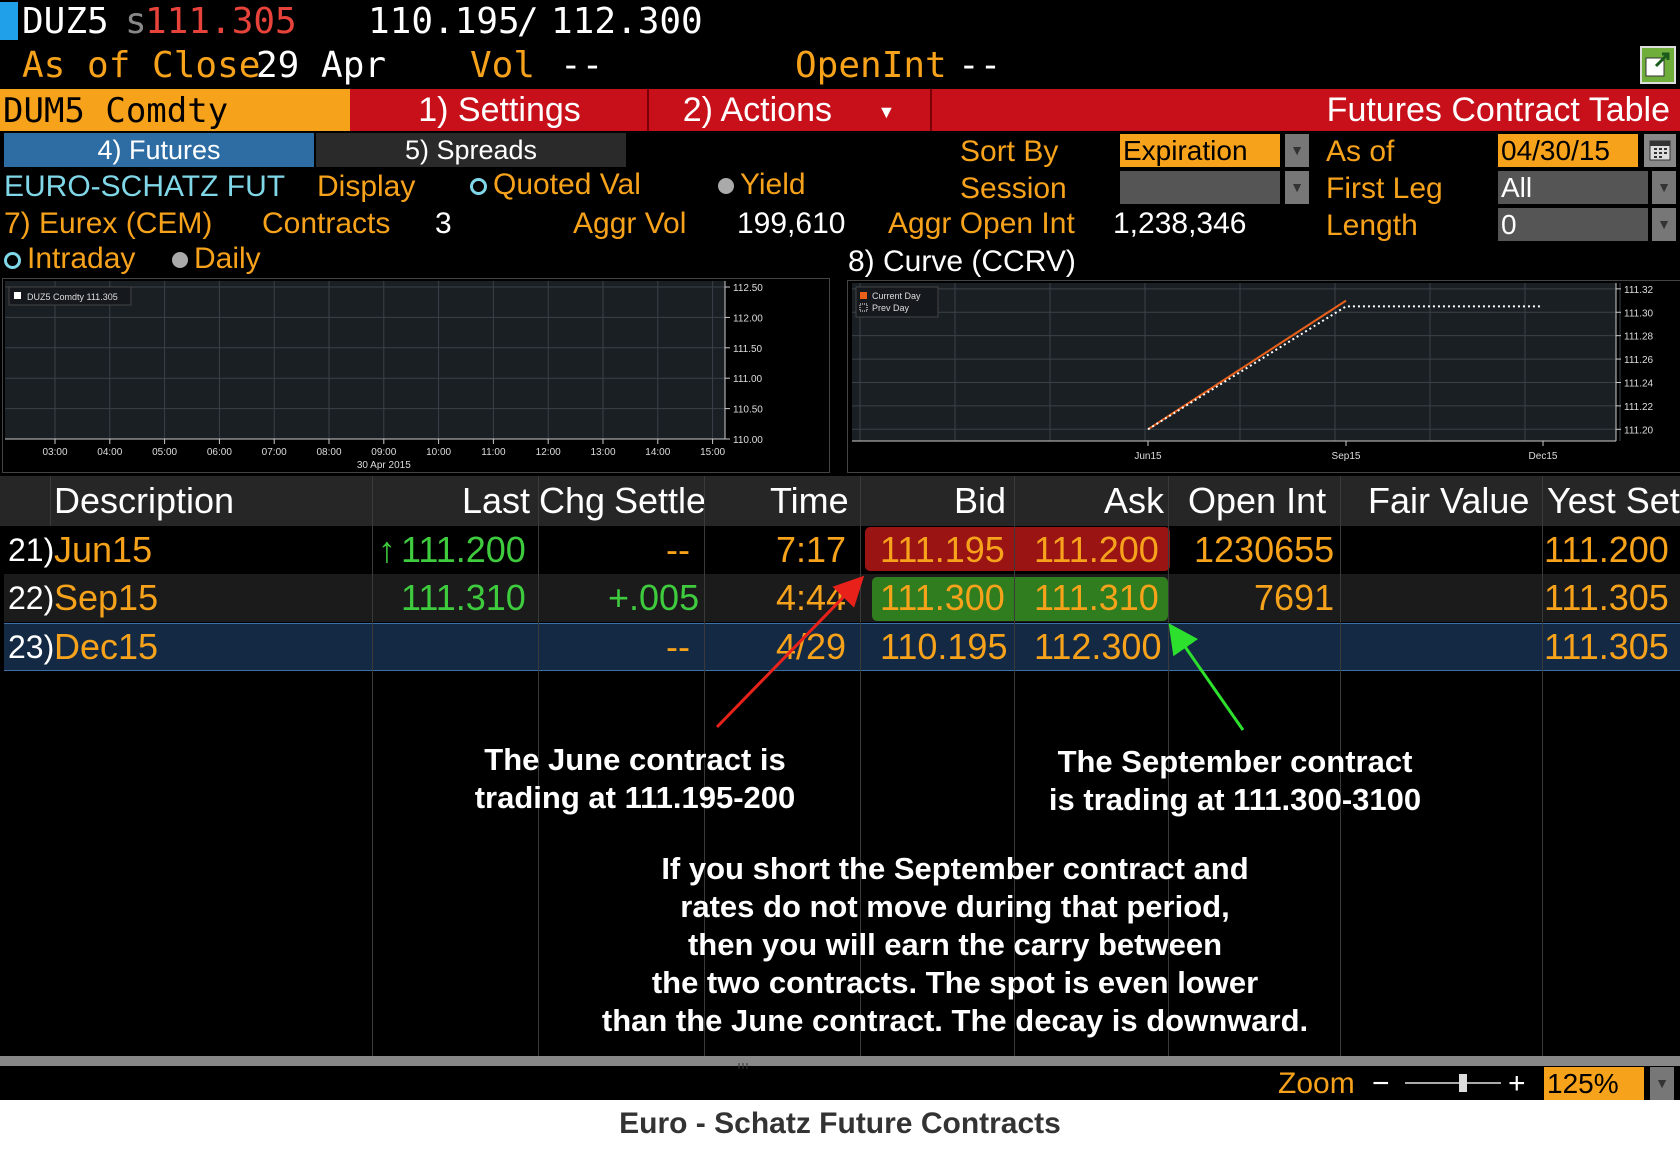 The height and width of the screenshot is (1151, 1680). What do you see at coordinates (748, 379) in the screenshot?
I see `y-tick-label: 111.00` at bounding box center [748, 379].